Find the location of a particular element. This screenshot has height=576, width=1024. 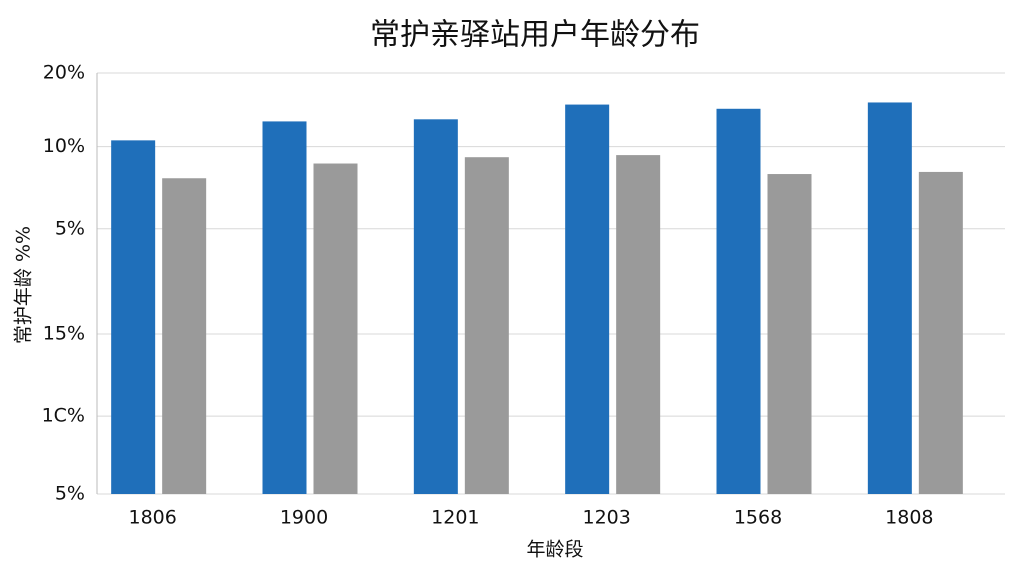

x-tick-label: 1806 is located at coordinates (152, 518).